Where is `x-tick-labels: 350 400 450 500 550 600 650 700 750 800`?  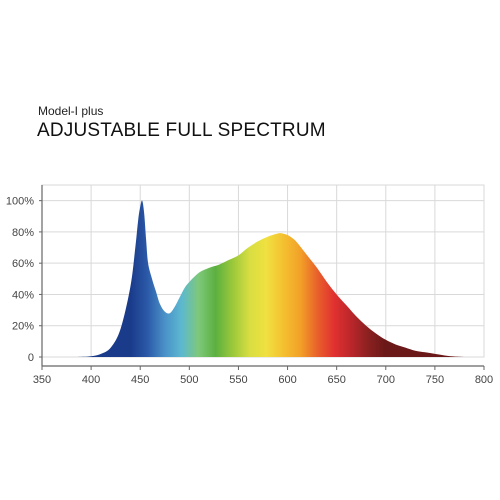
x-tick-labels: 350 400 450 500 550 600 650 700 750 800 is located at coordinates (263, 380).